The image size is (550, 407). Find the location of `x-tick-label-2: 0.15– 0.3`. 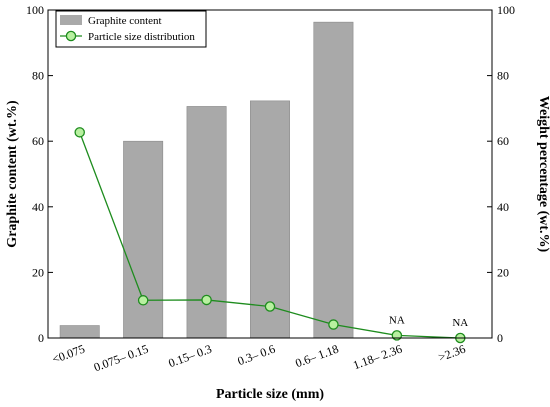

x-tick-label-2: 0.15– 0.3 is located at coordinates (190, 356).